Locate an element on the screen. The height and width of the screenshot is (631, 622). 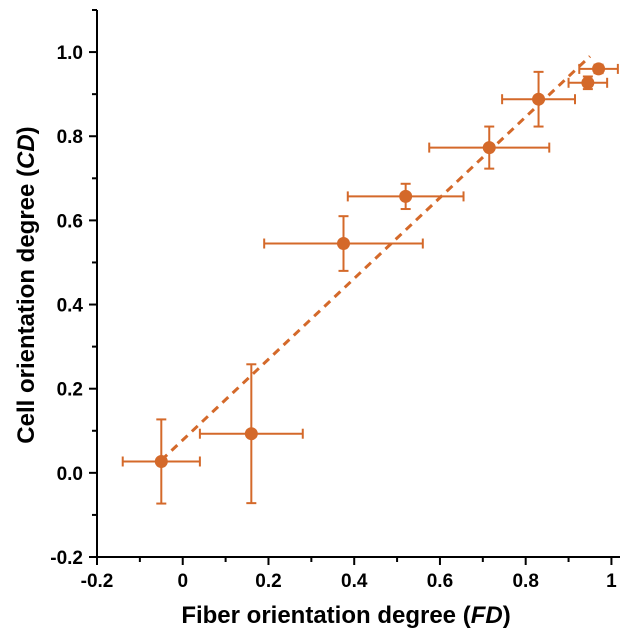
y-tick-label: 0.8 is located at coordinates (70, 137).